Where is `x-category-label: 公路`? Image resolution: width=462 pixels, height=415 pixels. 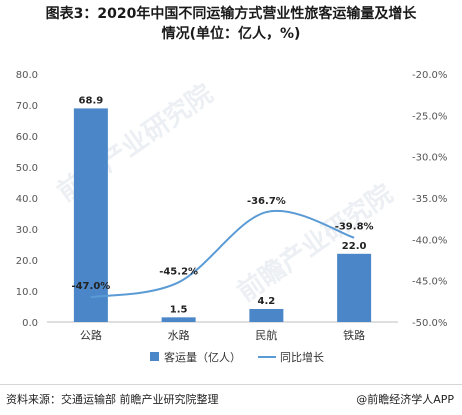
x-category-label: 公路 is located at coordinates (91, 335).